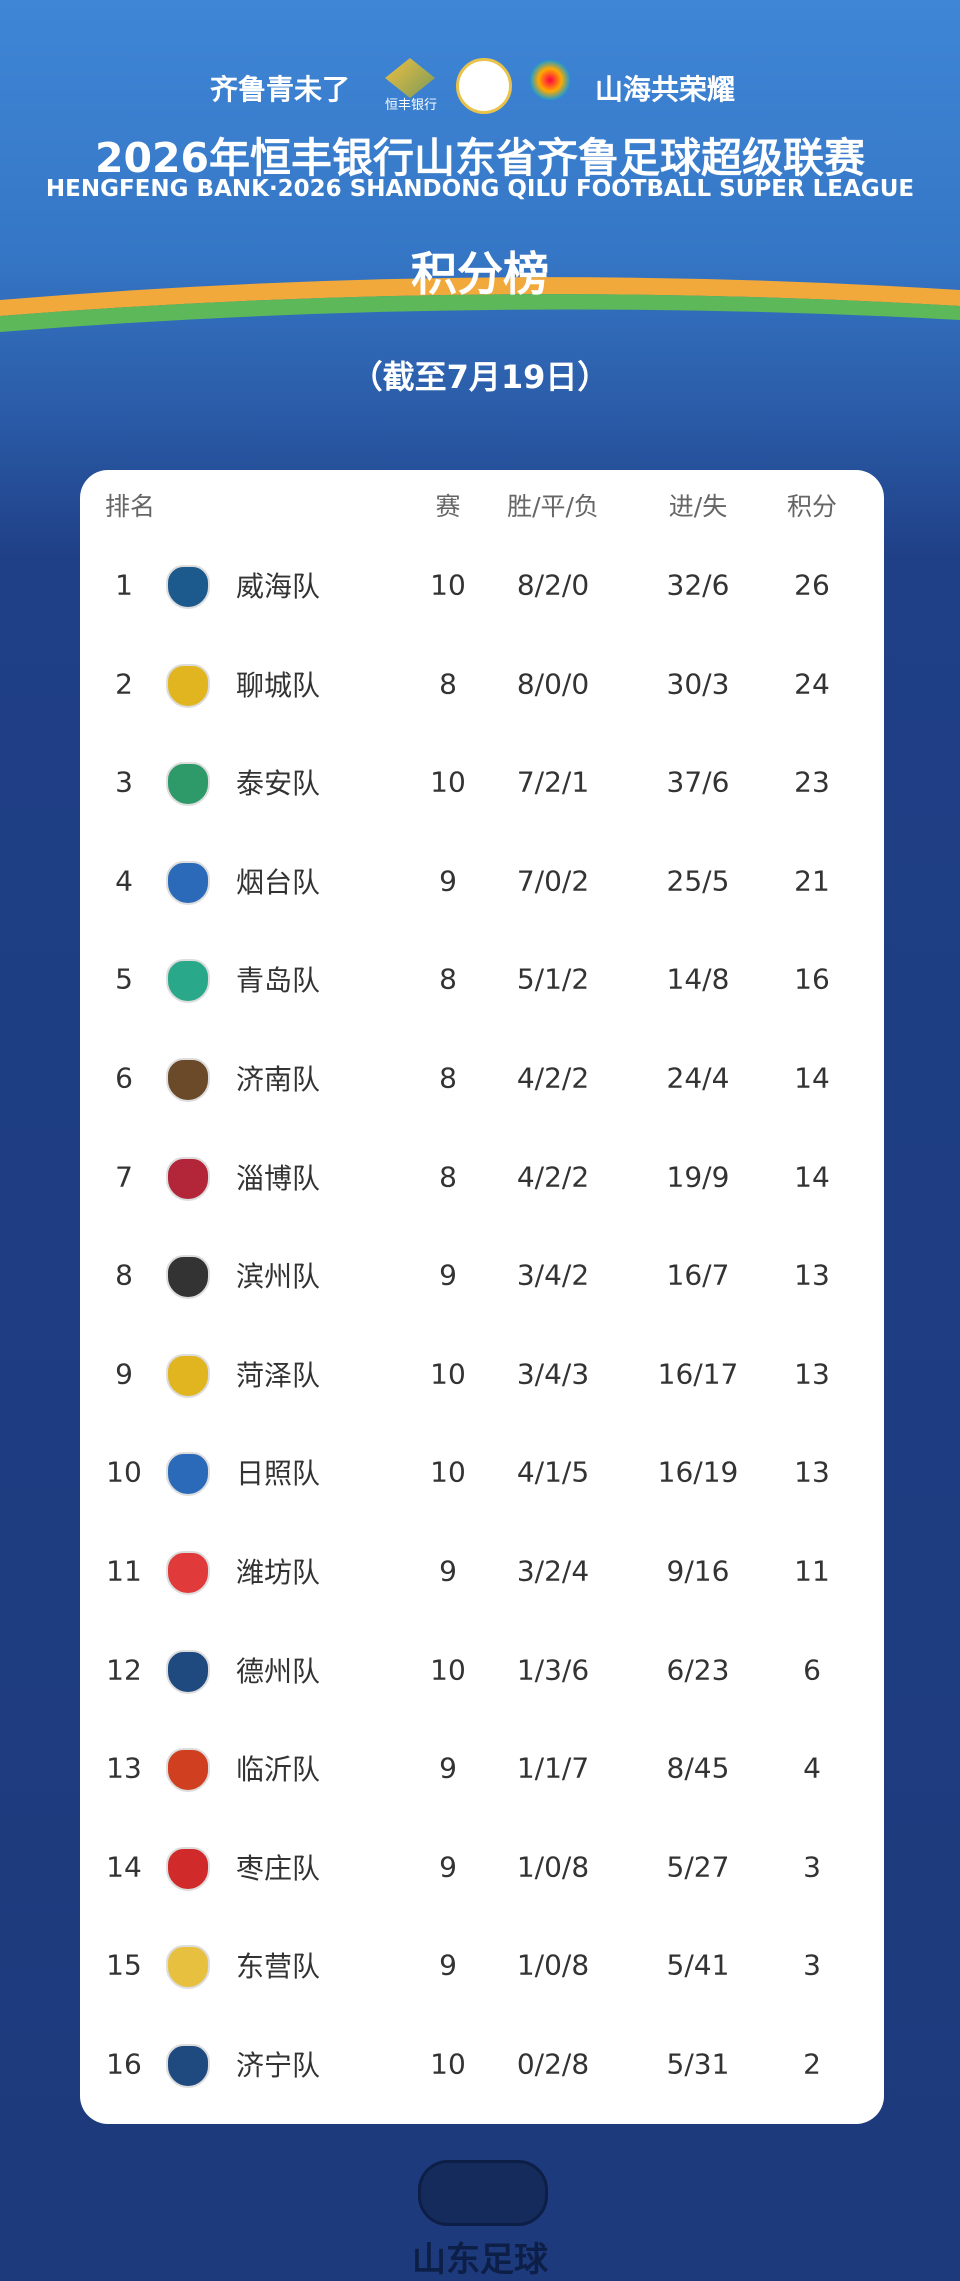 The width and height of the screenshot is (960, 2281). I want to click on wdl: 8/0/0, so click(553, 684).